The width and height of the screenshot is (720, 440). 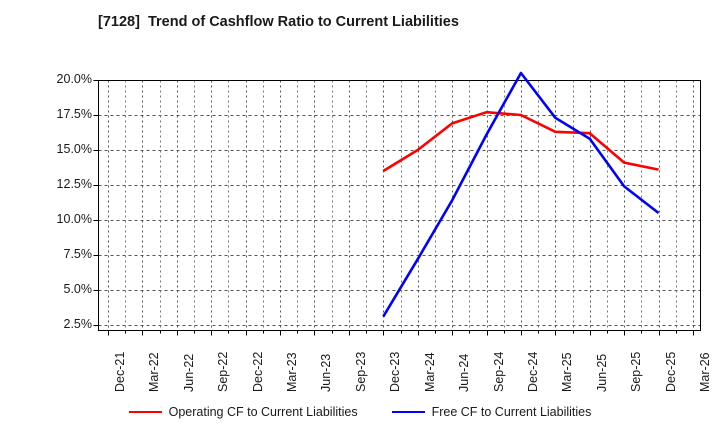 What do you see at coordinates (670, 371) in the screenshot?
I see `x-axis-tick-label: Dec-25` at bounding box center [670, 371].